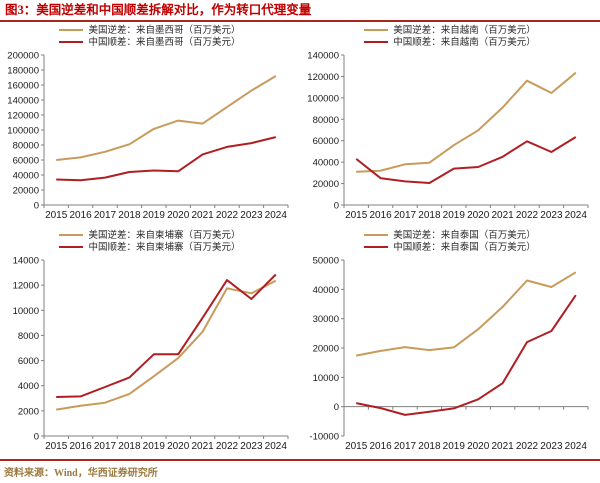 The height and width of the screenshot is (483, 600). Describe the element at coordinates (26, 146) in the screenshot. I see `y-axis-label: 80000` at that location.